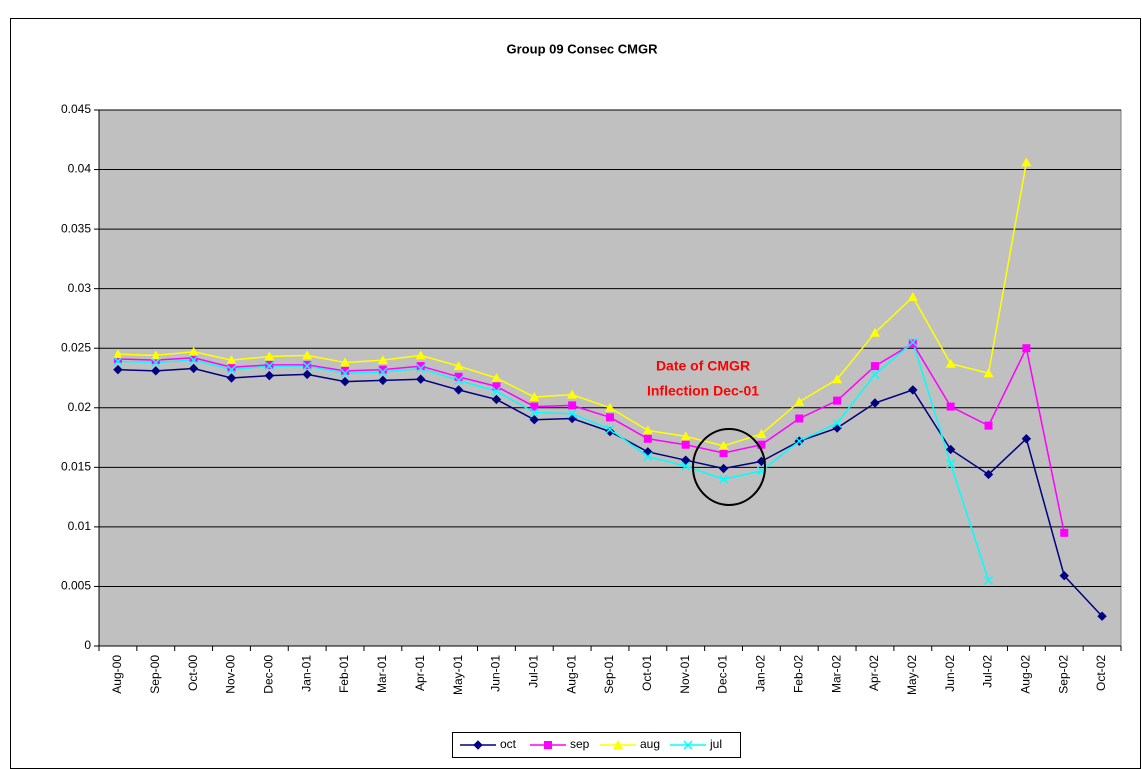 This screenshot has width=1142, height=769. Describe the element at coordinates (87, 645) in the screenshot. I see `y-tick-label: 0` at that location.